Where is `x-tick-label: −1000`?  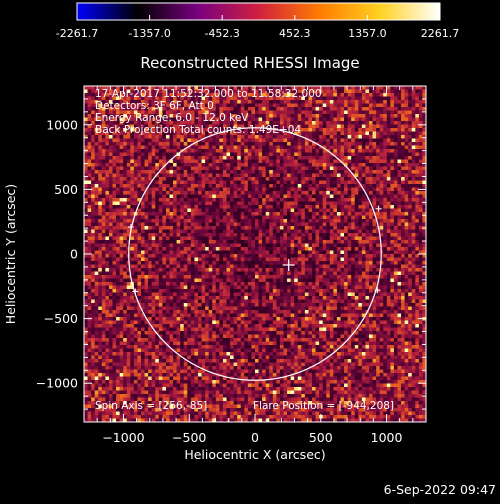
x-tick-label: −1000 is located at coordinates (123, 437).